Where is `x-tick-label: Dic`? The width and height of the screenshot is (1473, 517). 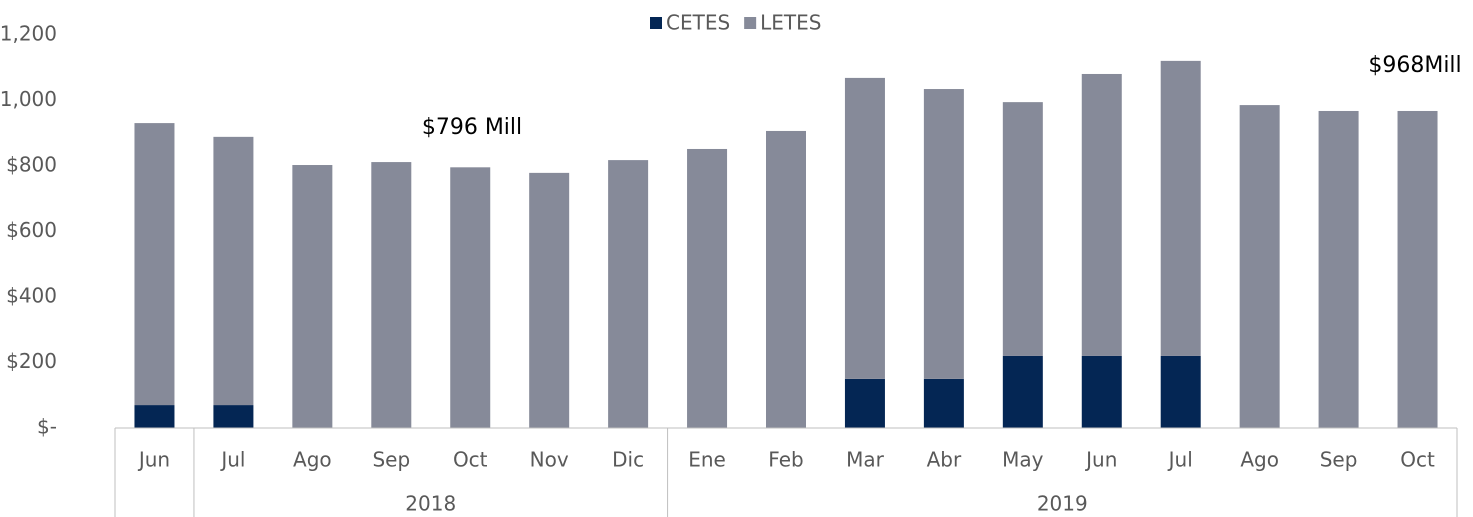 x-tick-label: Dic is located at coordinates (628, 460).